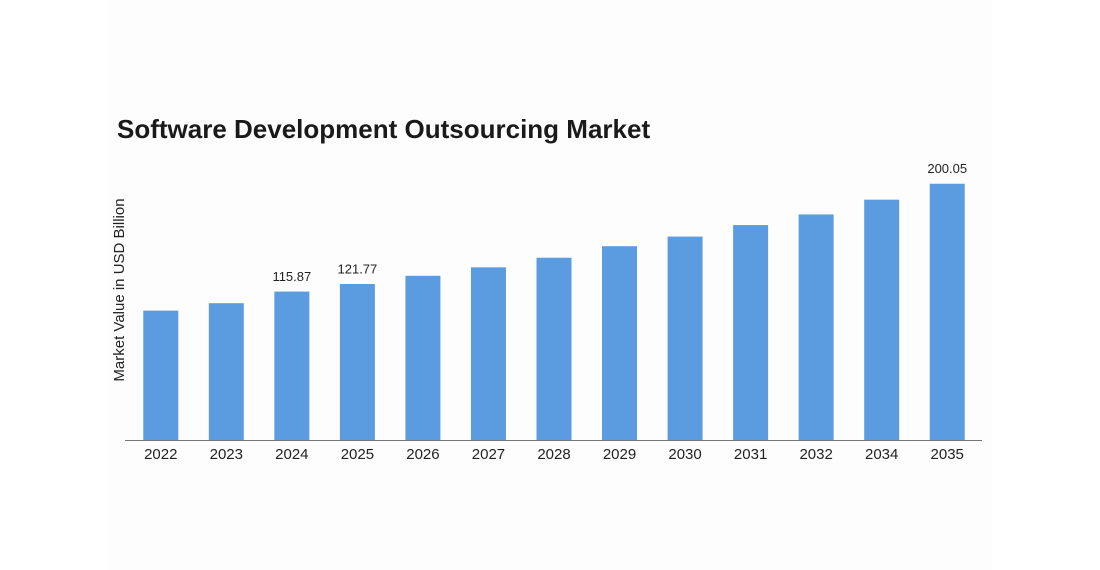  What do you see at coordinates (750, 454) in the screenshot?
I see `x-tick-label: 2031` at bounding box center [750, 454].